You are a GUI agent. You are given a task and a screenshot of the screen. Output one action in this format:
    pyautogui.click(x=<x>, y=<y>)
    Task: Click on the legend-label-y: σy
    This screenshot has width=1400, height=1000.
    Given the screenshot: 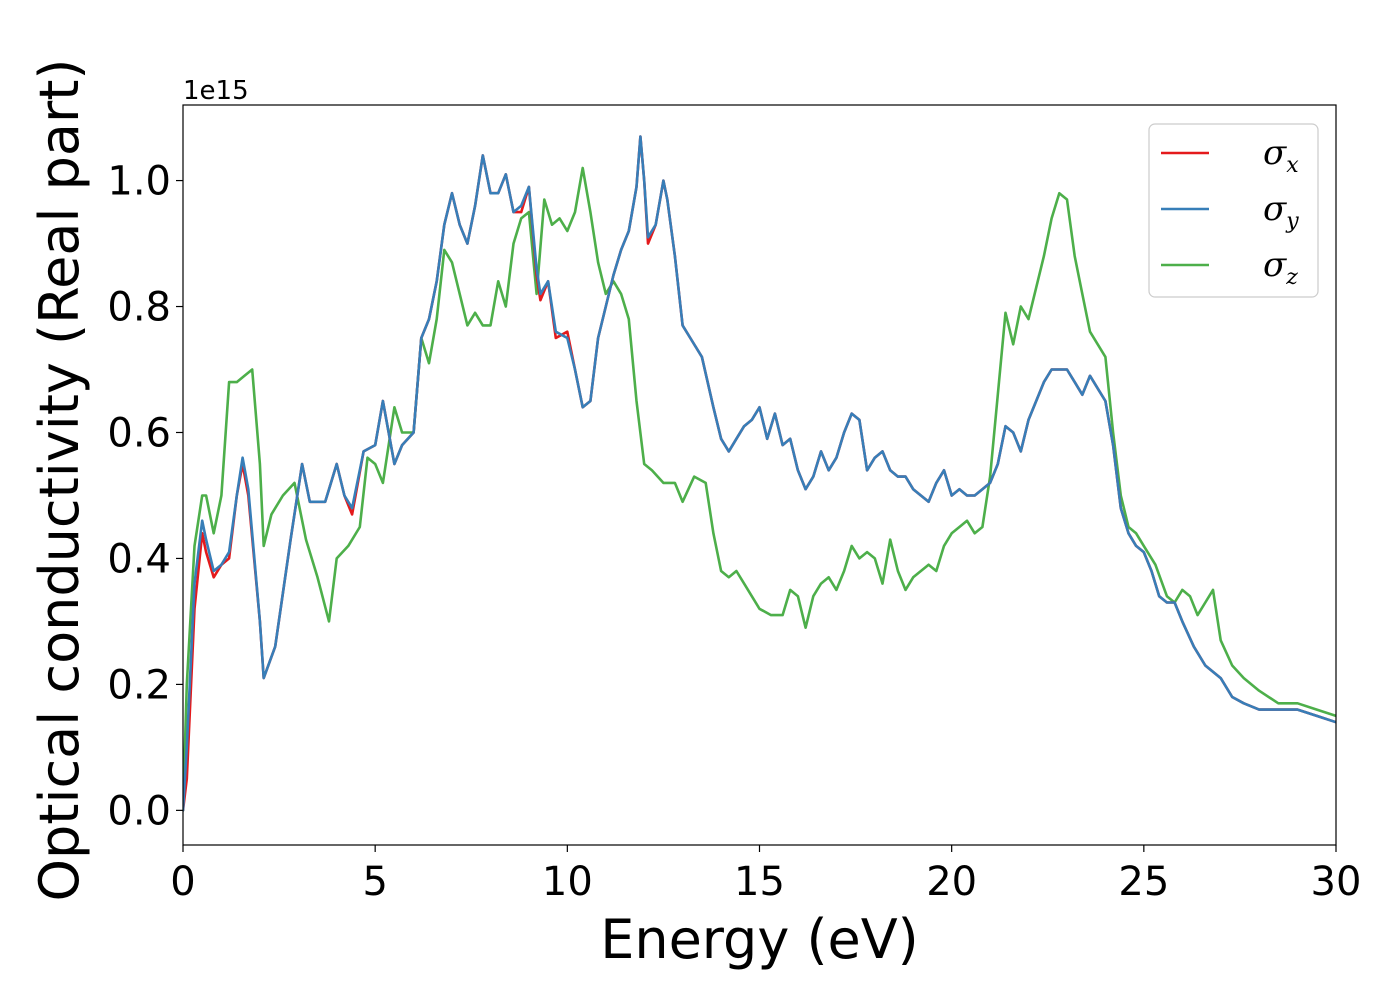 What is the action you would take?
    pyautogui.click(x=1281, y=211)
    